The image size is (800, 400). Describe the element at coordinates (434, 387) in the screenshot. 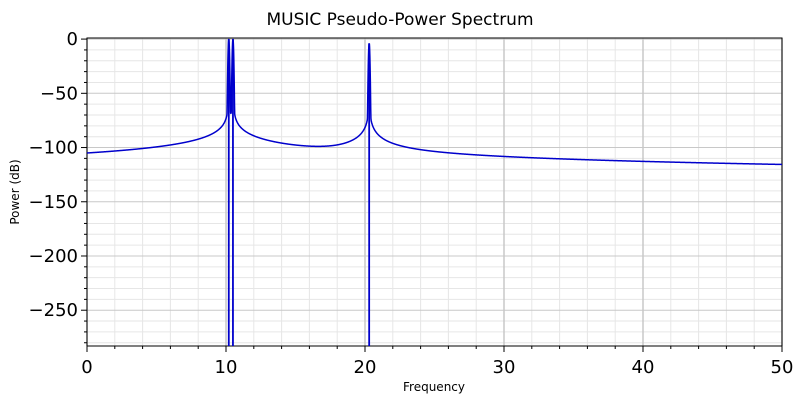

I see `x-axis-label: Frequency` at that location.